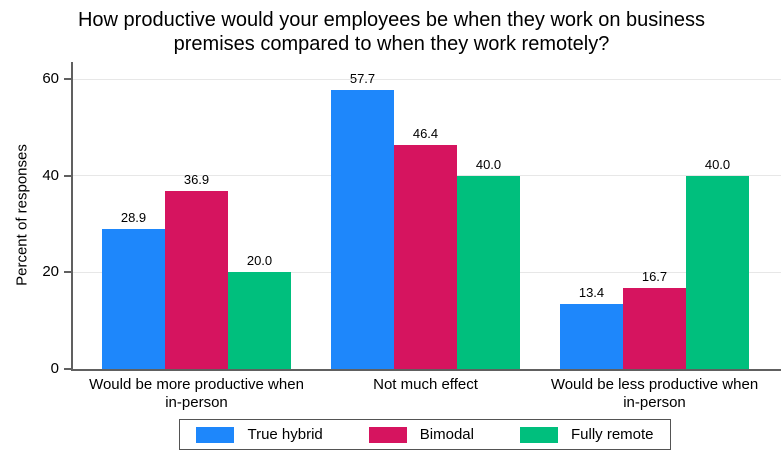 The image size is (783, 458). I want to click on bar-value-label: 57.7, so click(362, 79).